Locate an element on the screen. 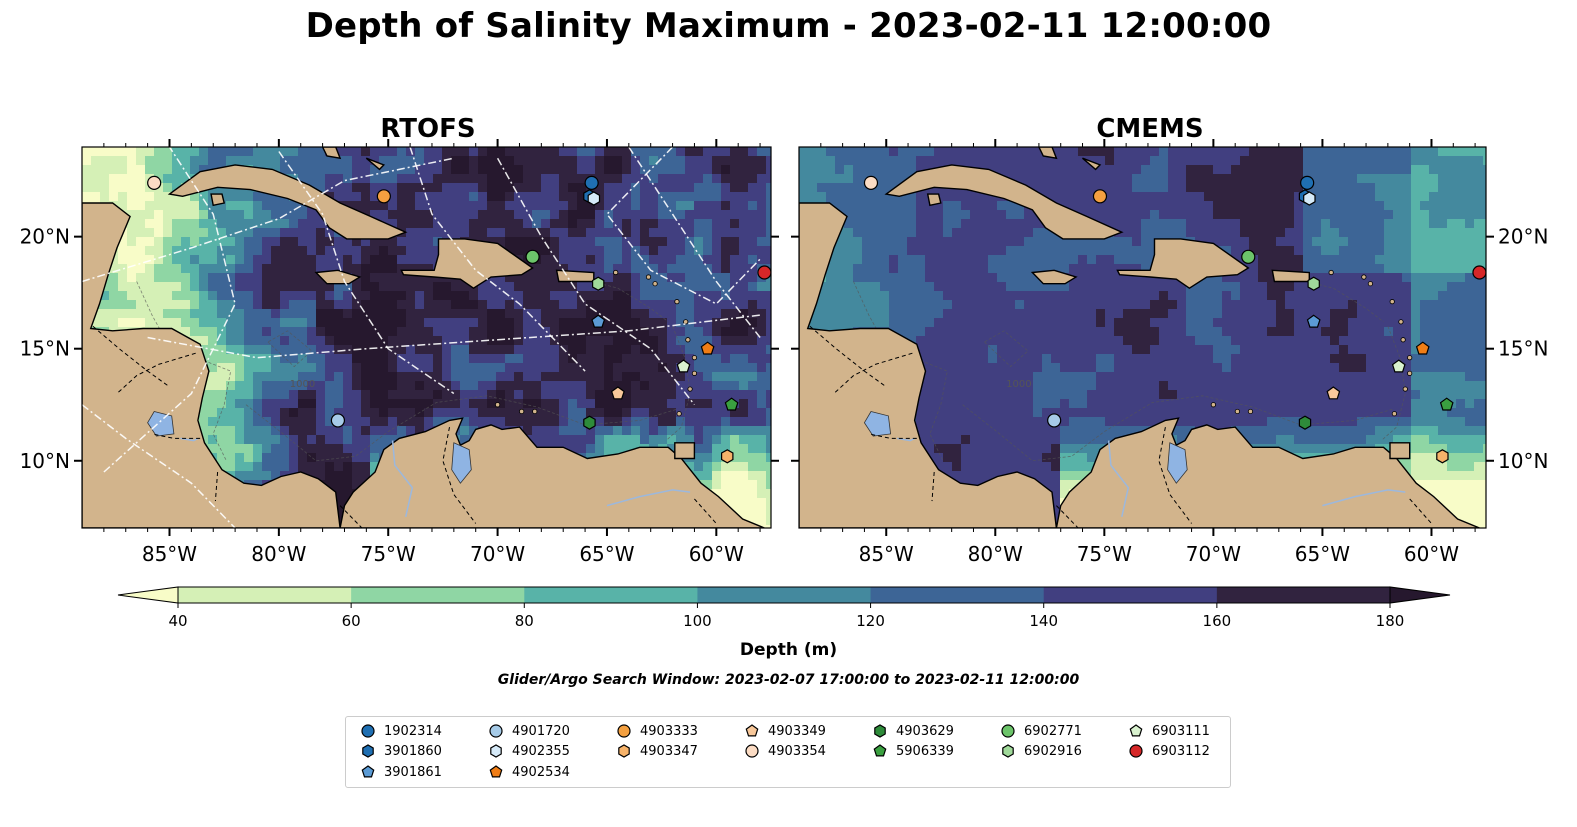  legend-item-6903112: 6903112 is located at coordinates (1169, 751).